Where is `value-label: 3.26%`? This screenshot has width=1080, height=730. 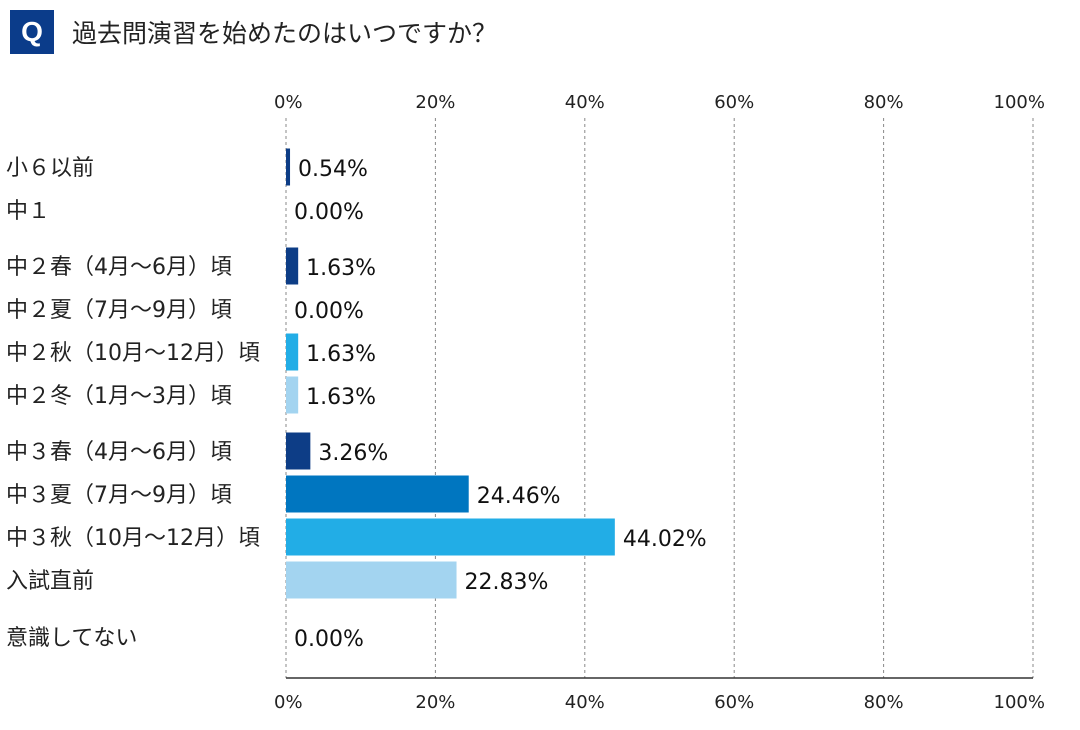
value-label: 3.26% is located at coordinates (353, 453).